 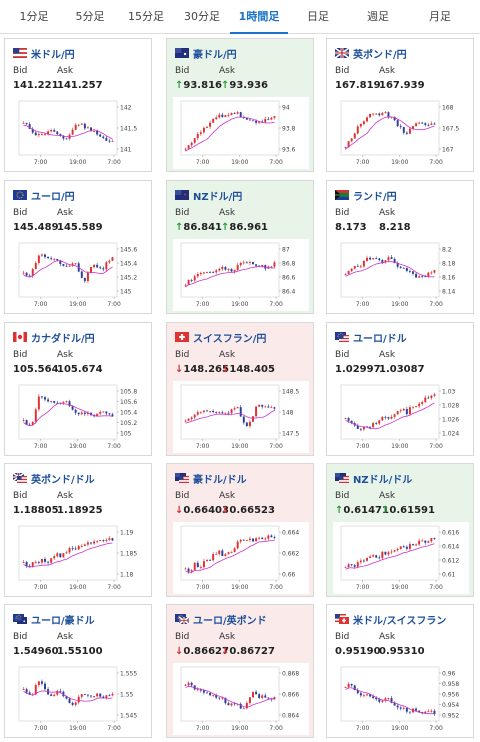 What do you see at coordinates (380, 55) in the screenshot?
I see `currency-pair-link: 英ポンド/円` at bounding box center [380, 55].